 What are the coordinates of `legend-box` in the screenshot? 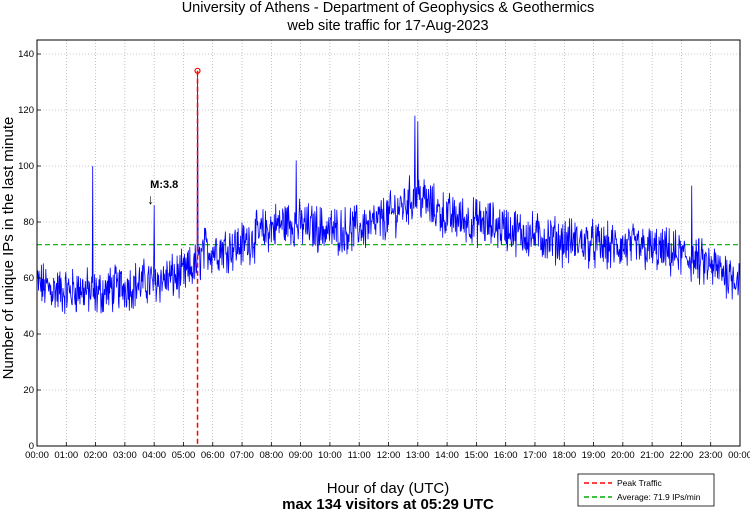 It's located at (646, 490).